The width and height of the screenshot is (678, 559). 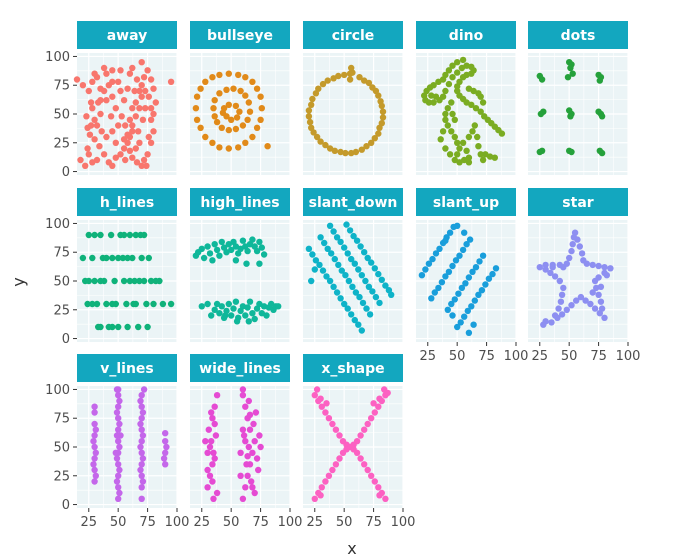 I want to click on facet-strip-label: h_lines, so click(x=127, y=203).